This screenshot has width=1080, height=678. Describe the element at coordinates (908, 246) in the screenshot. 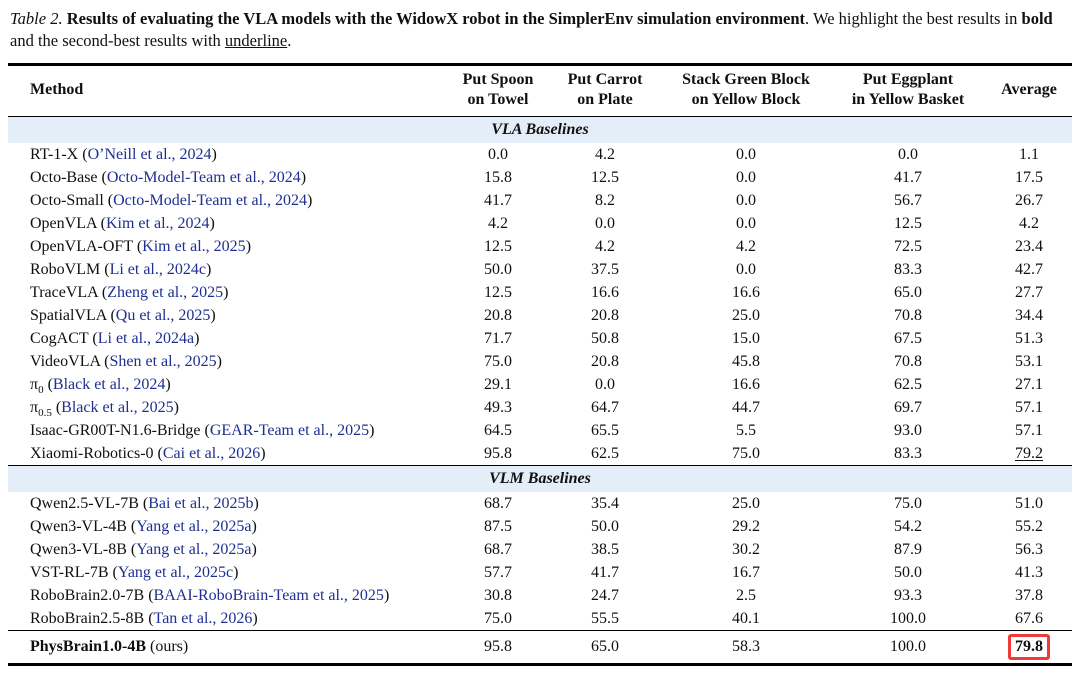

I see `value-cell: 72.5` at that location.